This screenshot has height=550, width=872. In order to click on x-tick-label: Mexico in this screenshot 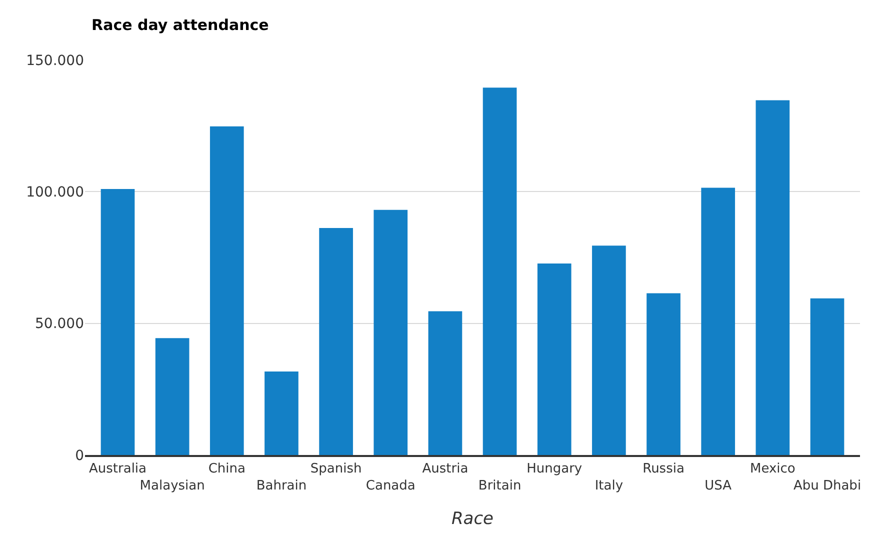, I will do `click(773, 468)`.